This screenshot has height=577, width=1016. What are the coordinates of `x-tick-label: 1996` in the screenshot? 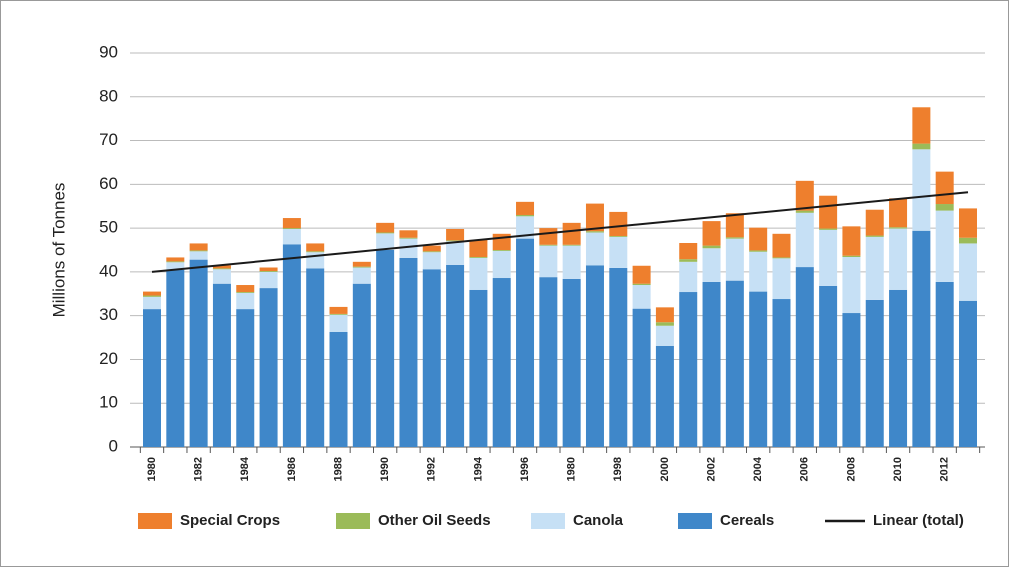 It's located at (525, 469).